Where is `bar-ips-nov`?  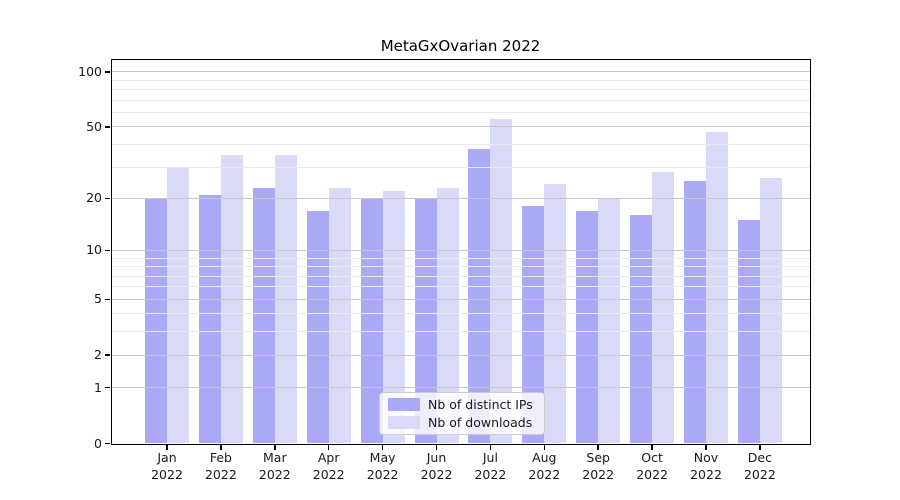 bar-ips-nov is located at coordinates (695, 312).